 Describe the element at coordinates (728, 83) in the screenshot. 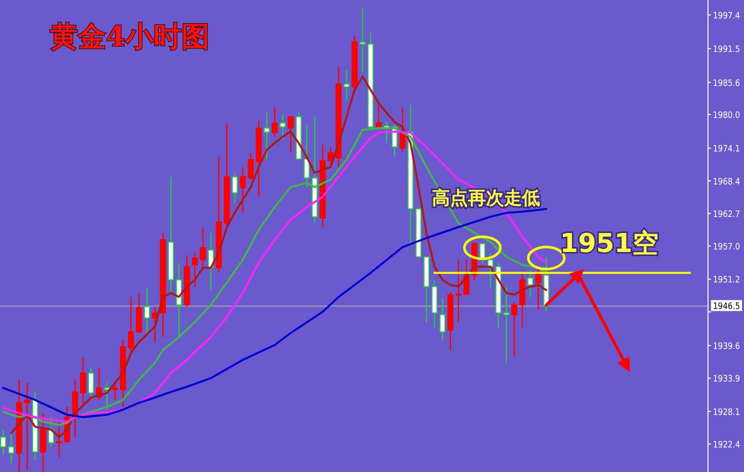

I see `y-tick-label: 1985.6` at that location.